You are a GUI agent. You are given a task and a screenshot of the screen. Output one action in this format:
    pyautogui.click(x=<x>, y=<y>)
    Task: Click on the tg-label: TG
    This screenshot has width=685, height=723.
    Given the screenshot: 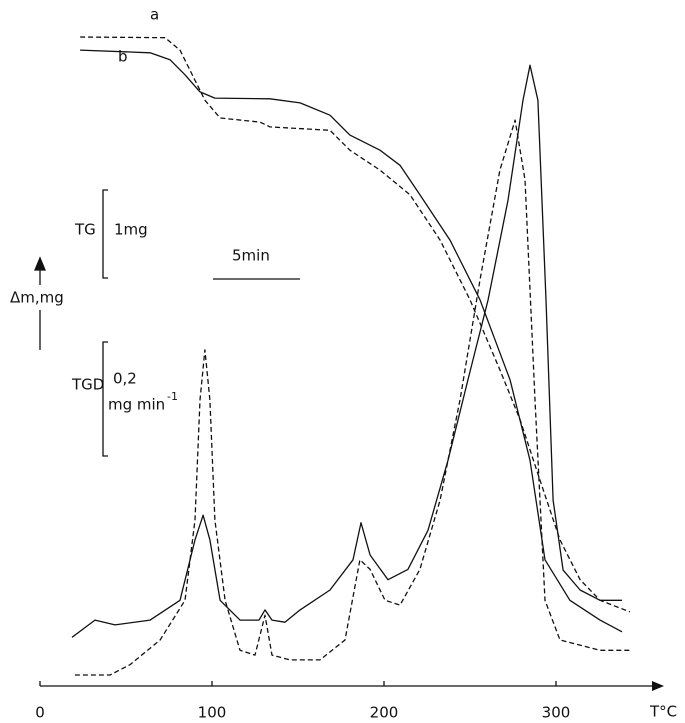 What is the action you would take?
    pyautogui.click(x=85, y=230)
    